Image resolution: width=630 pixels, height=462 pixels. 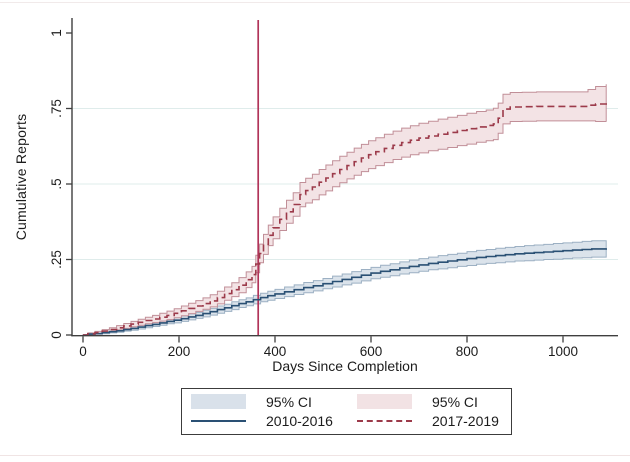 I want to click on y-axis-title: Cumulative Reports, so click(x=21, y=177).